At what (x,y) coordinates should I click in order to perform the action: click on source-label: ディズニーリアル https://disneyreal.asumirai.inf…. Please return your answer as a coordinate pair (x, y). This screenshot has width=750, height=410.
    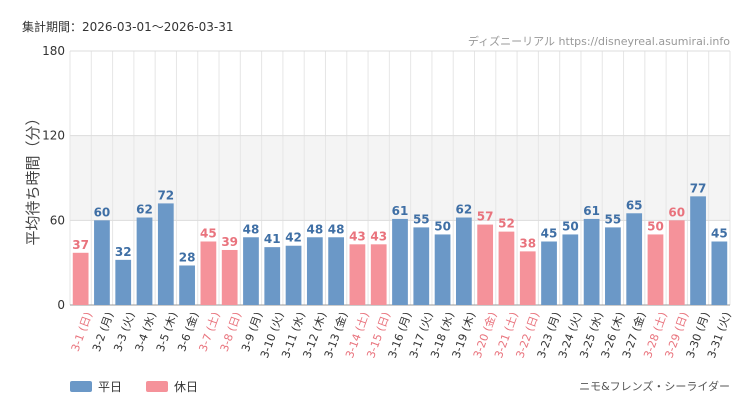
    Looking at the image, I should click on (598, 41).